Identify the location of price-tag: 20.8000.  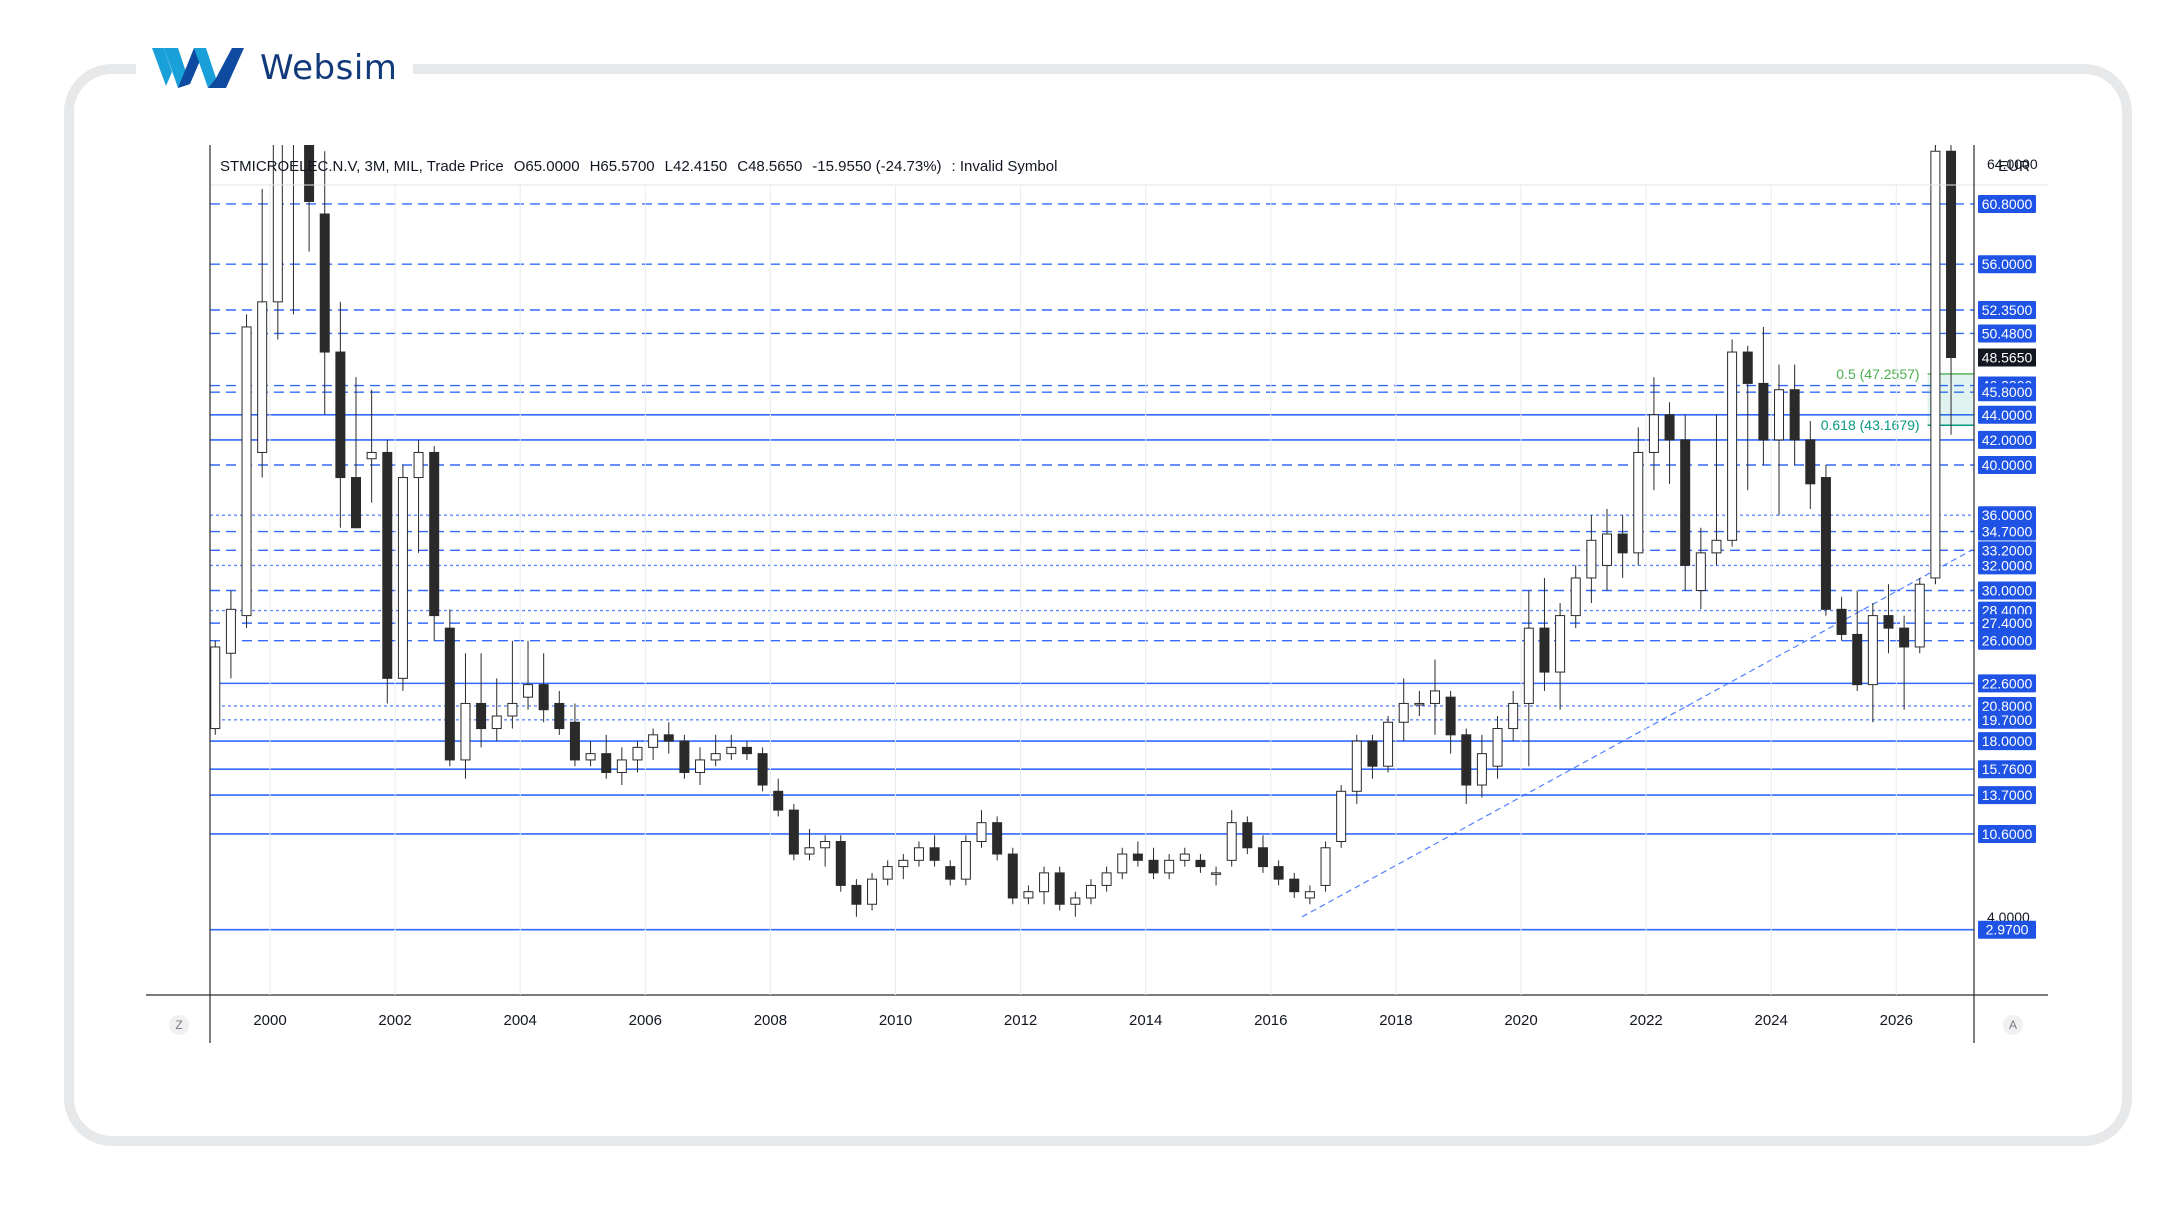
(2007, 705).